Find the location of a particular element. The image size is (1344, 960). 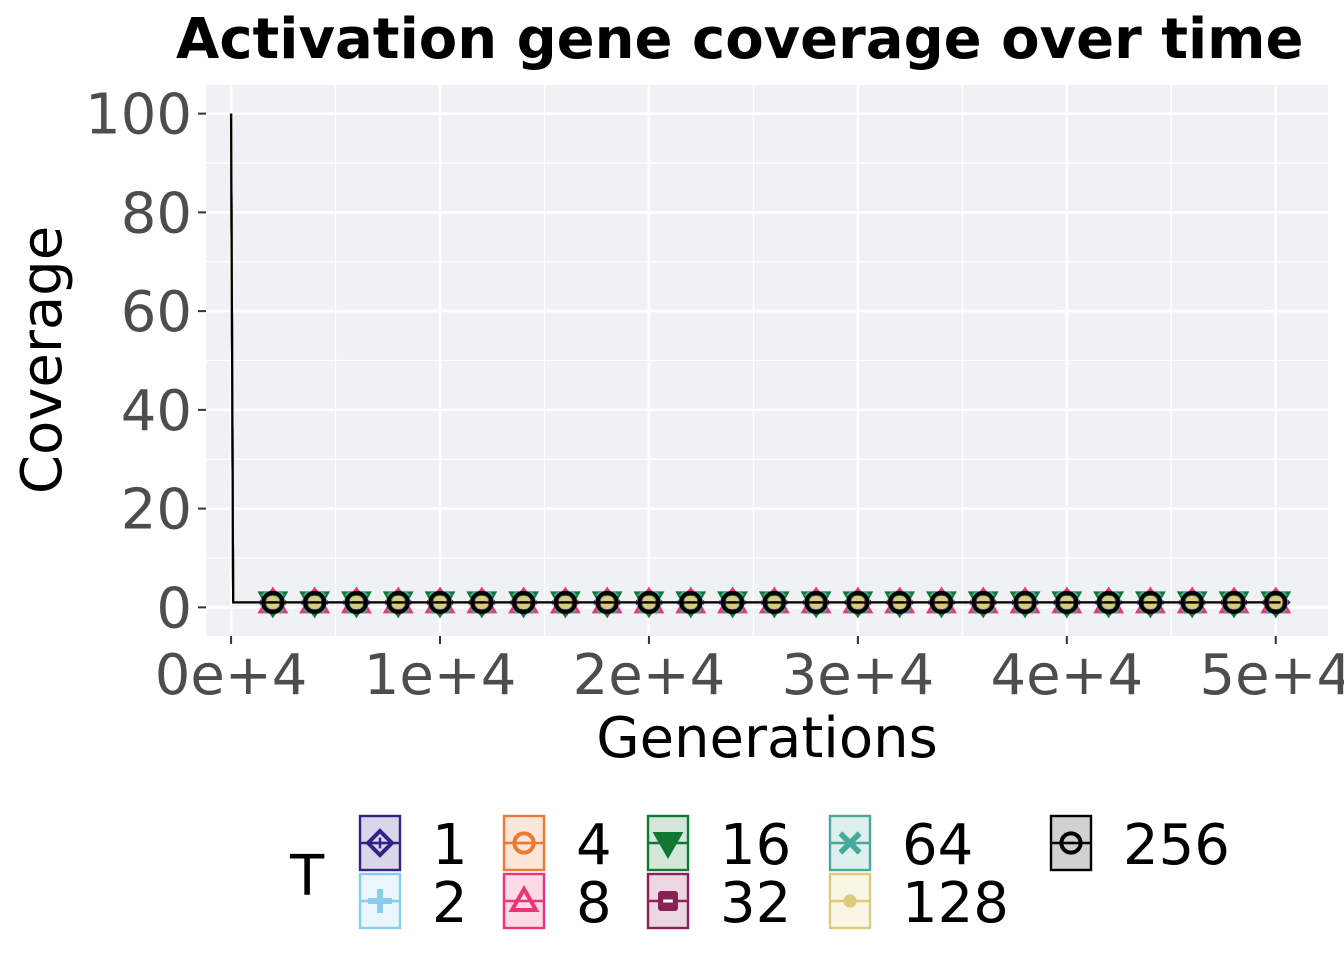

y-tick-label: 80 is located at coordinates (156, 213).